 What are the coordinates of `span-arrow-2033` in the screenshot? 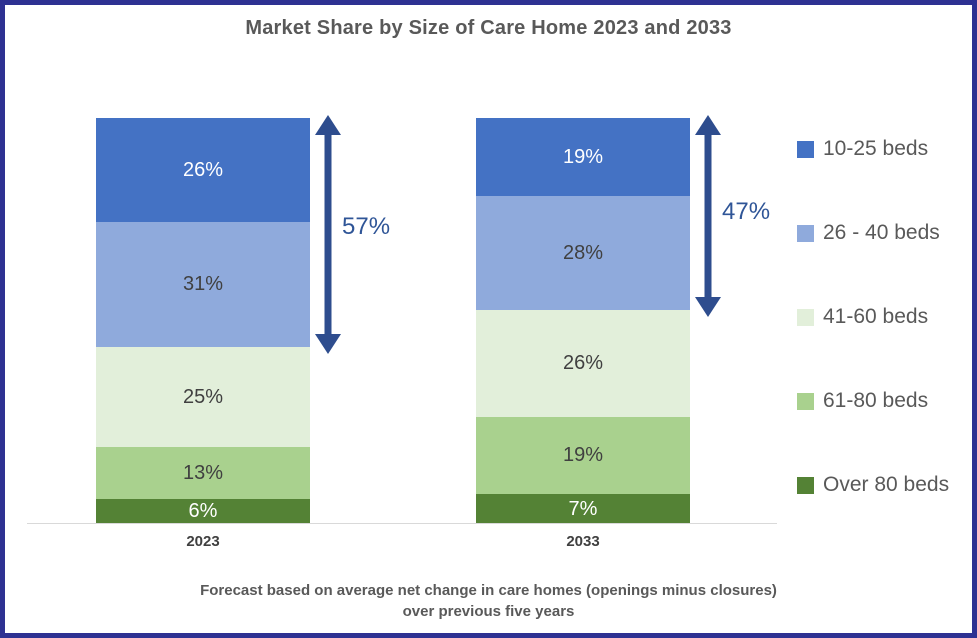 It's located at (708, 216).